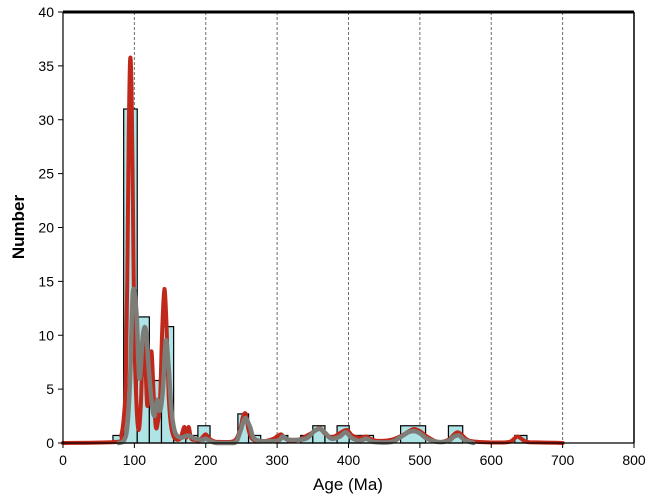  Describe the element at coordinates (348, 484) in the screenshot. I see `x-axis-title: Age (Ma)` at that location.